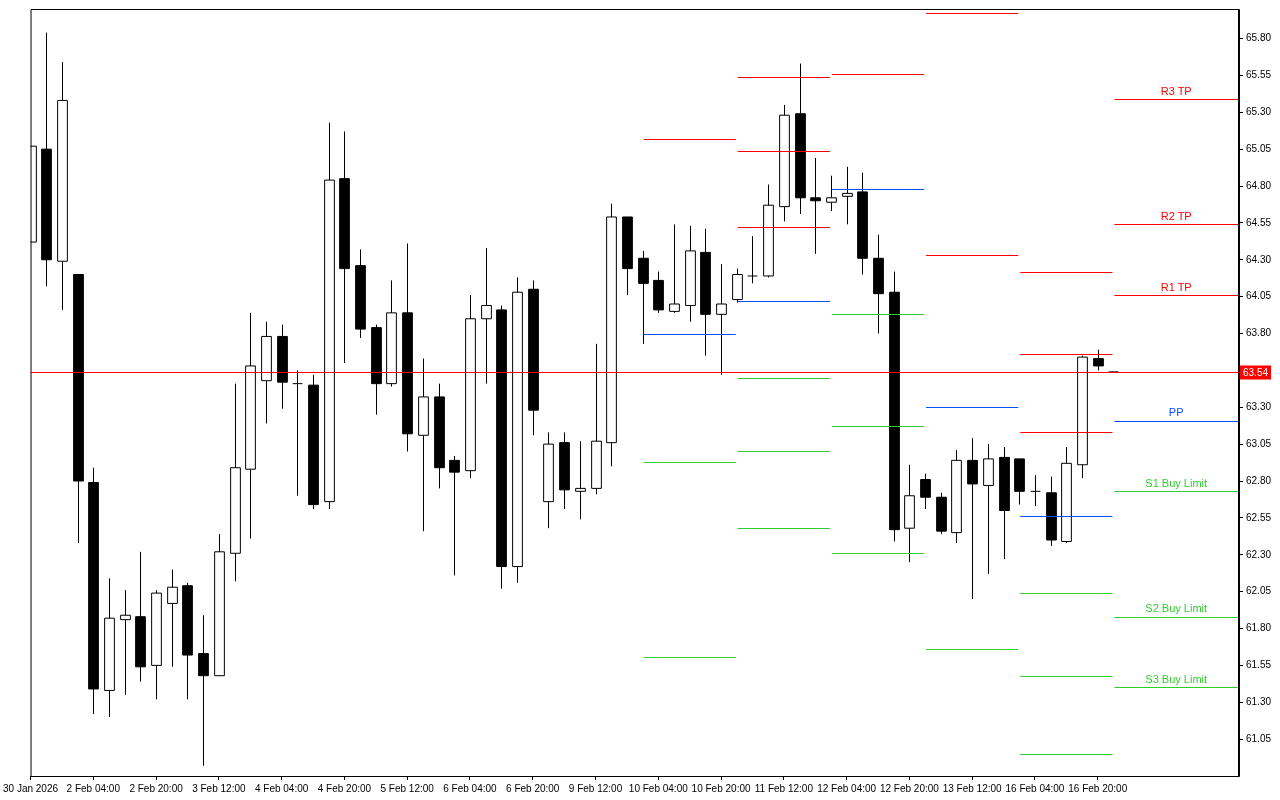  Describe the element at coordinates (470, 788) in the screenshot. I see `x-tick-label: 6 Feb 04:00` at that location.